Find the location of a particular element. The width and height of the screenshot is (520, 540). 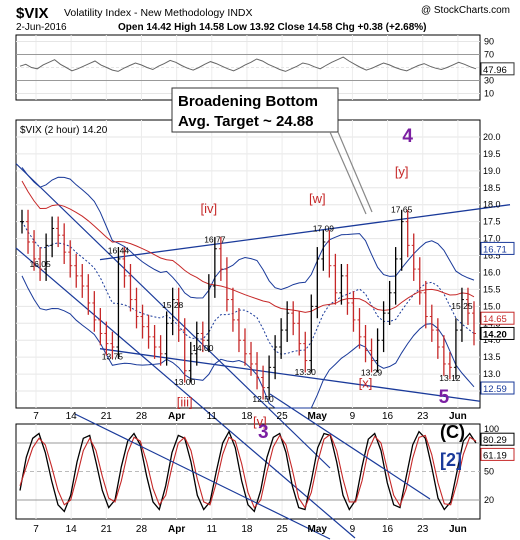

last-value-text: 12.59 is located at coordinates (495, 389).